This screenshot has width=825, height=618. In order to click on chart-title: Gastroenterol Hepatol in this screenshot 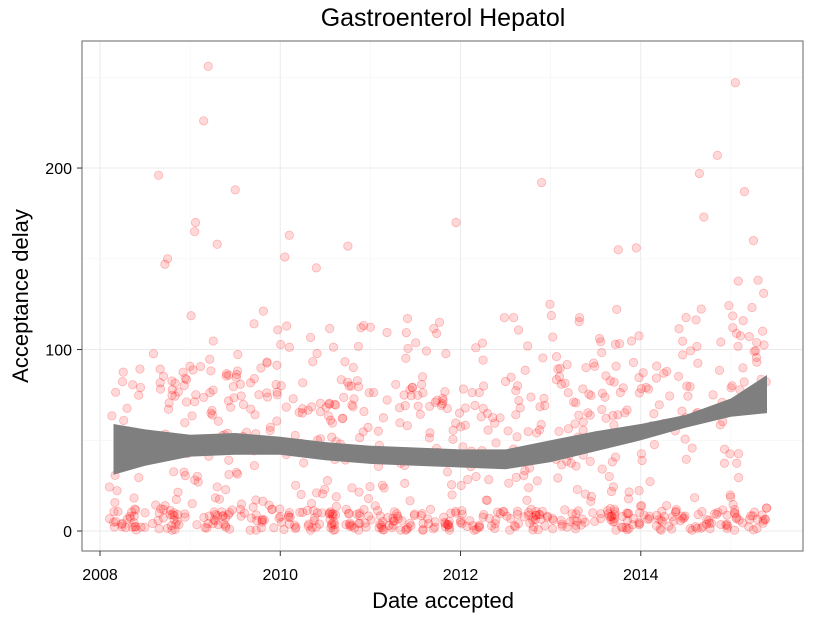, I will do `click(443, 18)`.